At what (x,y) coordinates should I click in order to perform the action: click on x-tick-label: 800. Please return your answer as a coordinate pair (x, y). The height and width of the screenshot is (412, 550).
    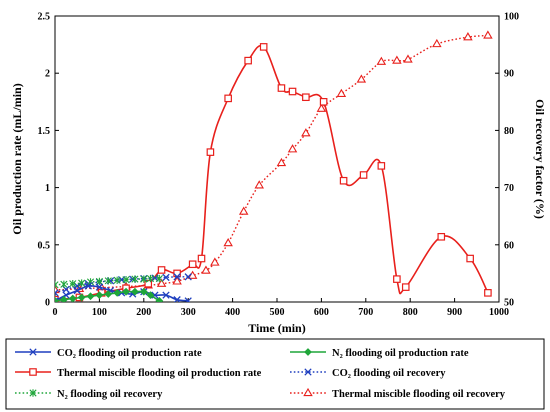
    Looking at the image, I should click on (410, 312).